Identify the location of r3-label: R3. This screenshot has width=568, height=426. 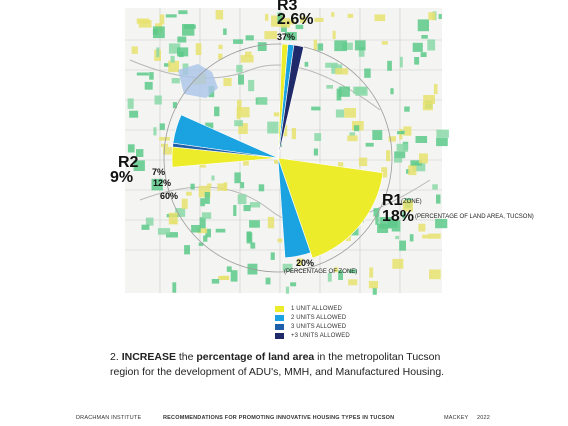
(287, 7).